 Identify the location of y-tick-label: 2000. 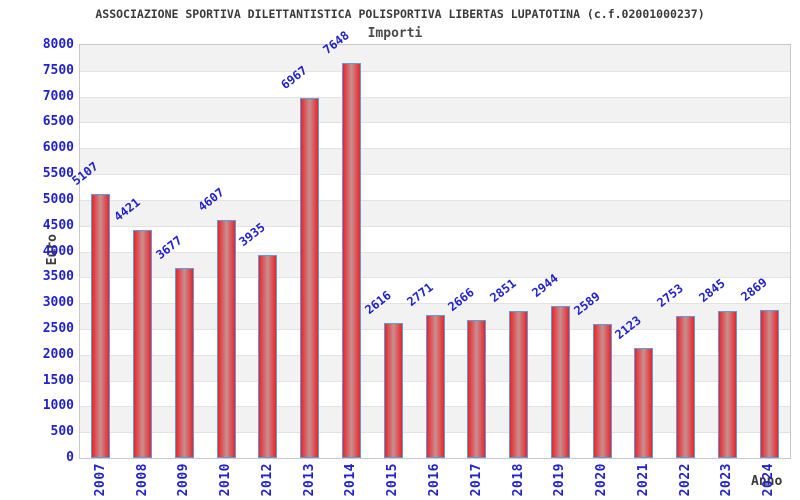
(58, 354).